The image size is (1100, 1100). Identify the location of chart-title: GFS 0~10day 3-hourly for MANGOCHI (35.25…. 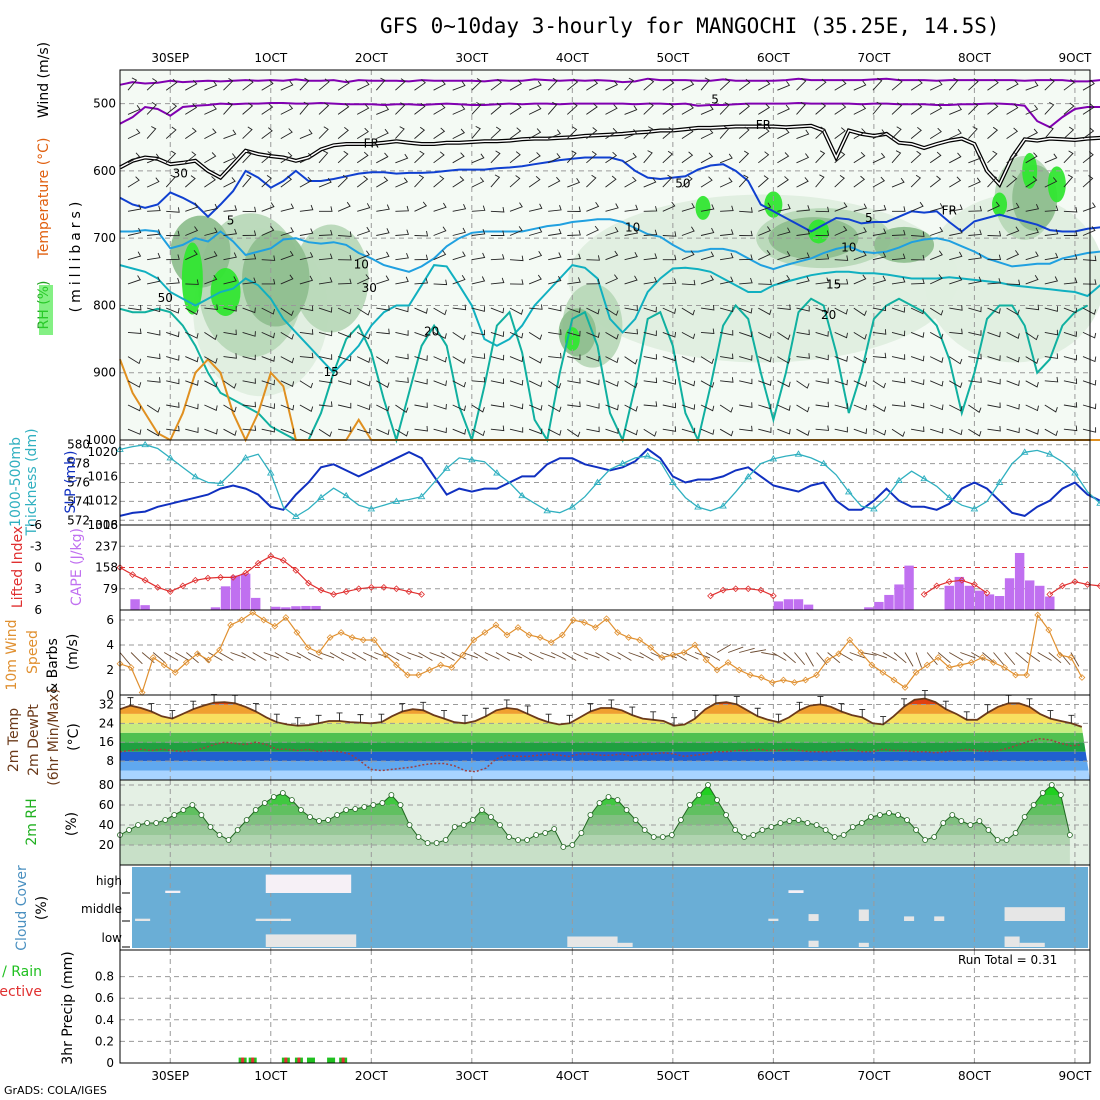
(690, 26).